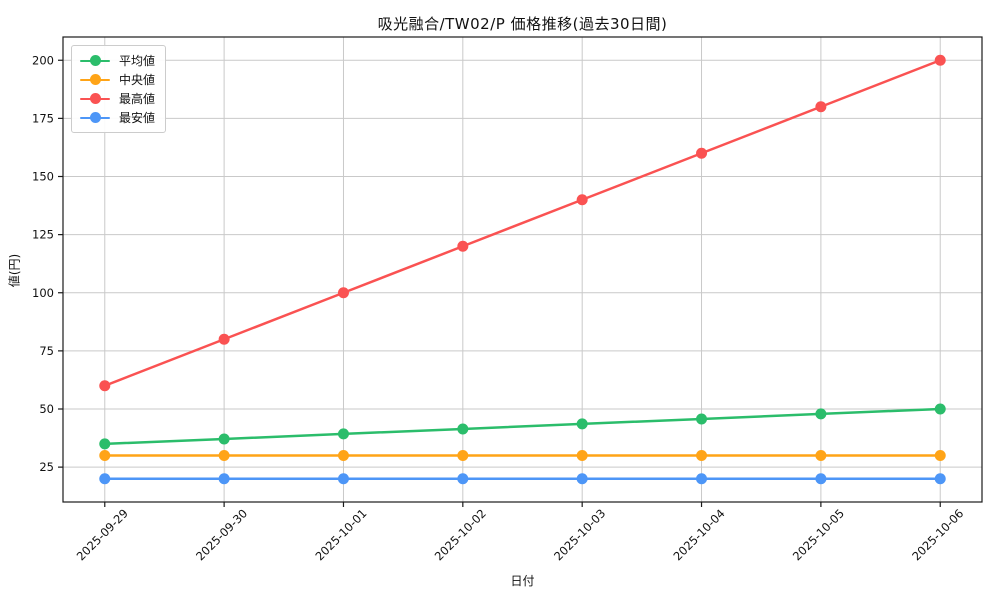 This screenshot has width=1000, height=600. I want to click on y-axis-label: 値(円), so click(14, 270).